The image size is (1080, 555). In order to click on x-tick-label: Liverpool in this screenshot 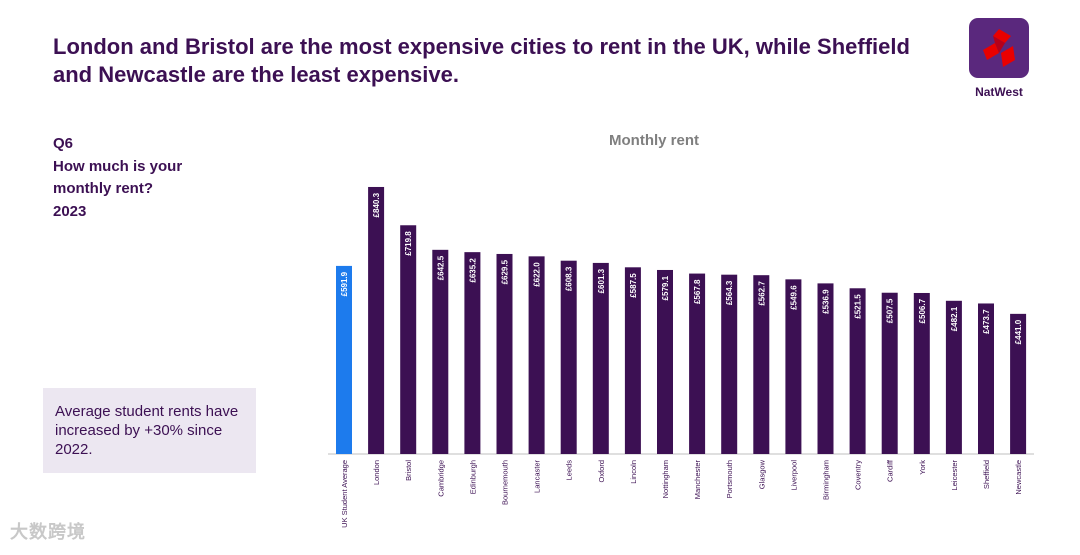, I will do `click(793, 475)`.